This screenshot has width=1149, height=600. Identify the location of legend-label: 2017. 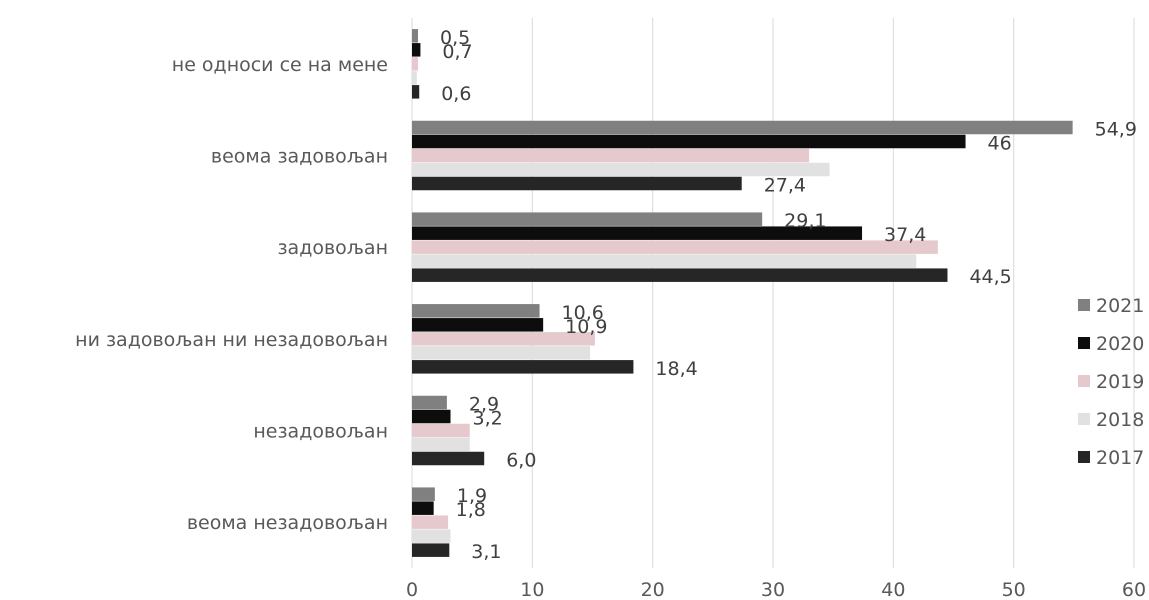
(1120, 458).